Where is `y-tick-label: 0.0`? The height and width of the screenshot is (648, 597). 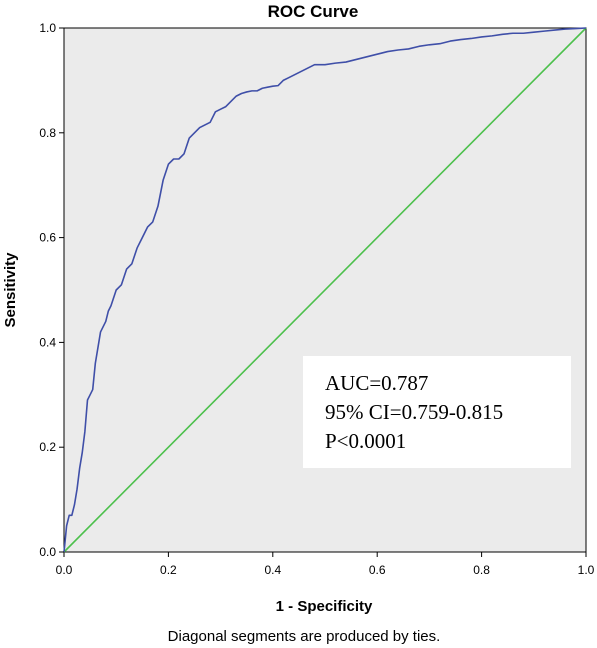
y-tick-label: 0.0 is located at coordinates (47, 552).